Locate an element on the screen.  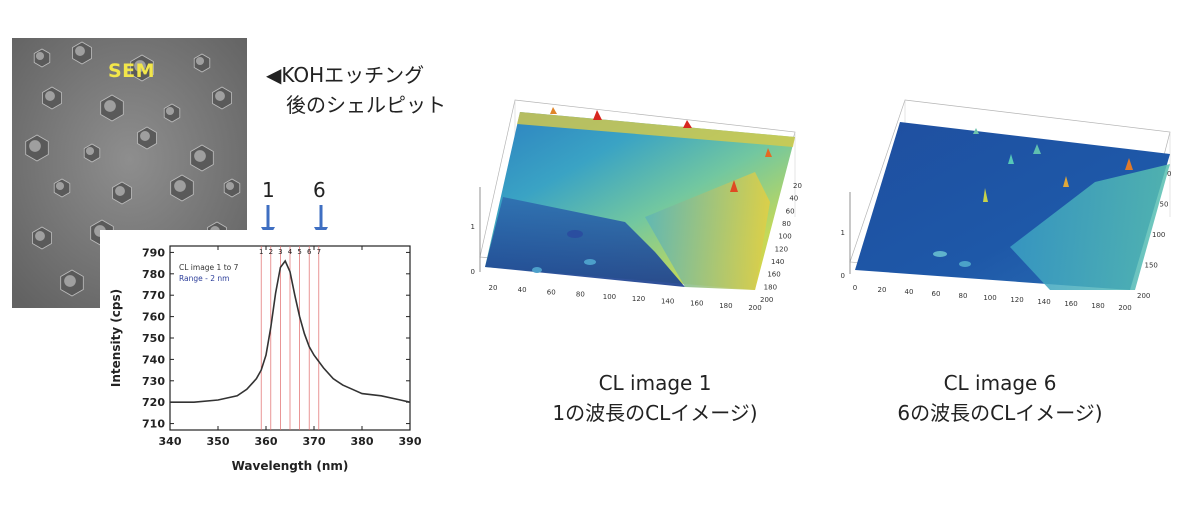
marker-label-6: 6 is located at coordinates (319, 190).